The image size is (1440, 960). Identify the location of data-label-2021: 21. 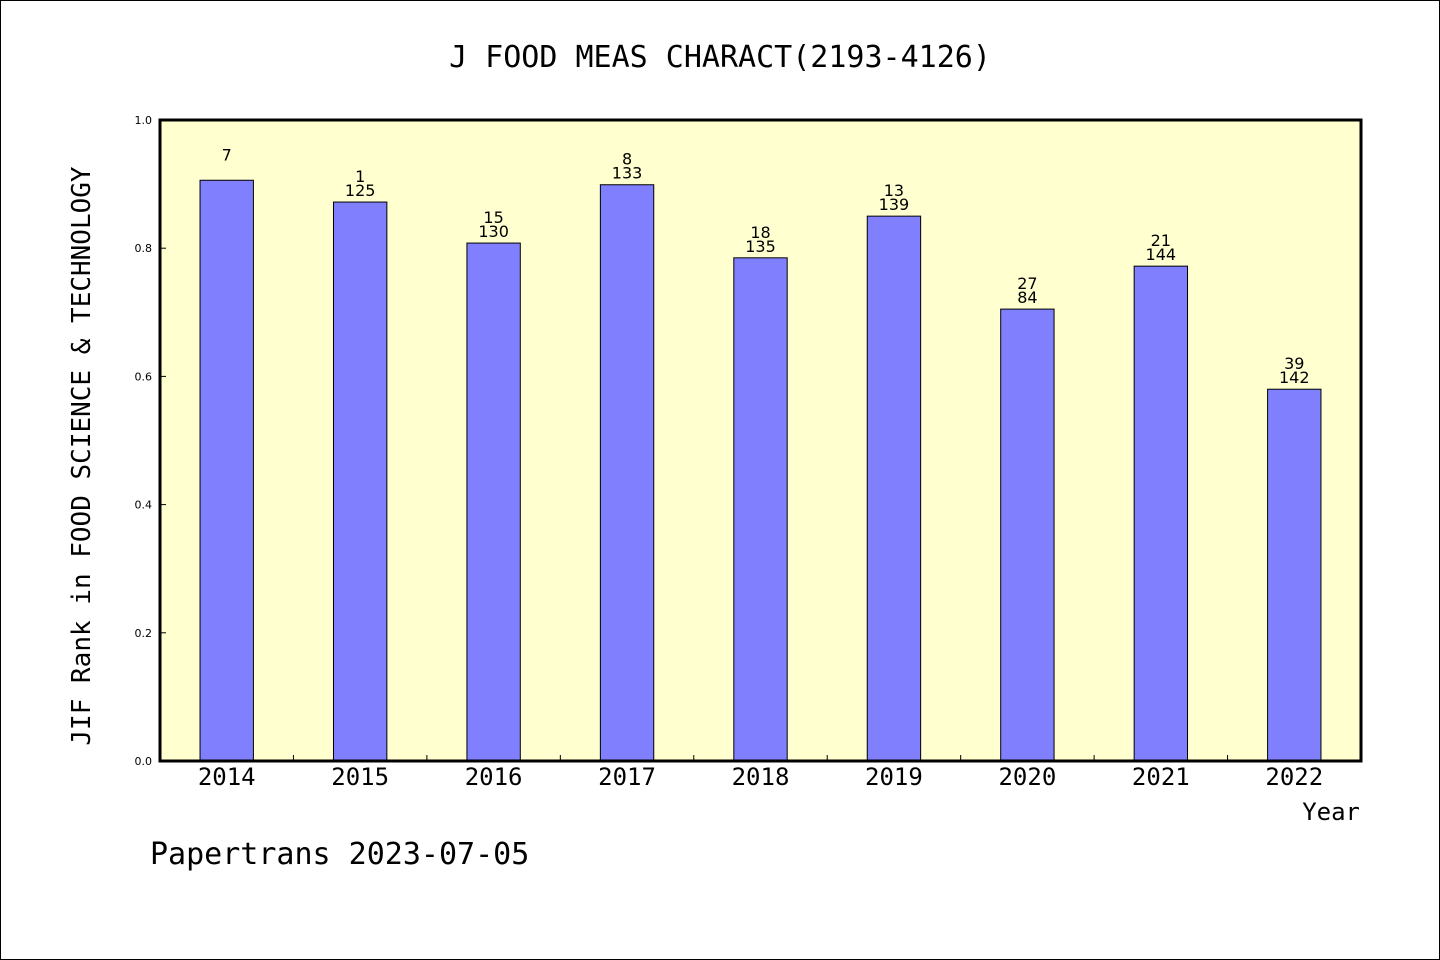
(1161, 240).